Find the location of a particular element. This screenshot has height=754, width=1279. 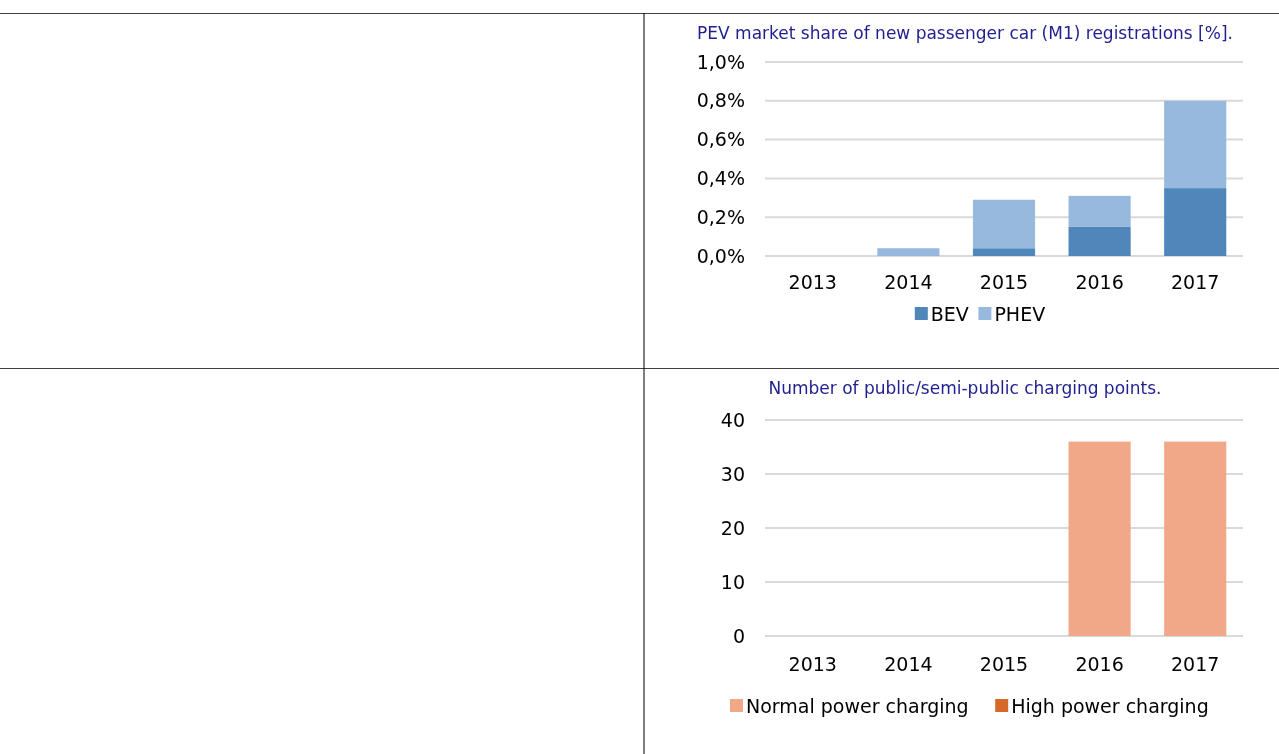

y-tick-label: 0,2% is located at coordinates (720, 216).